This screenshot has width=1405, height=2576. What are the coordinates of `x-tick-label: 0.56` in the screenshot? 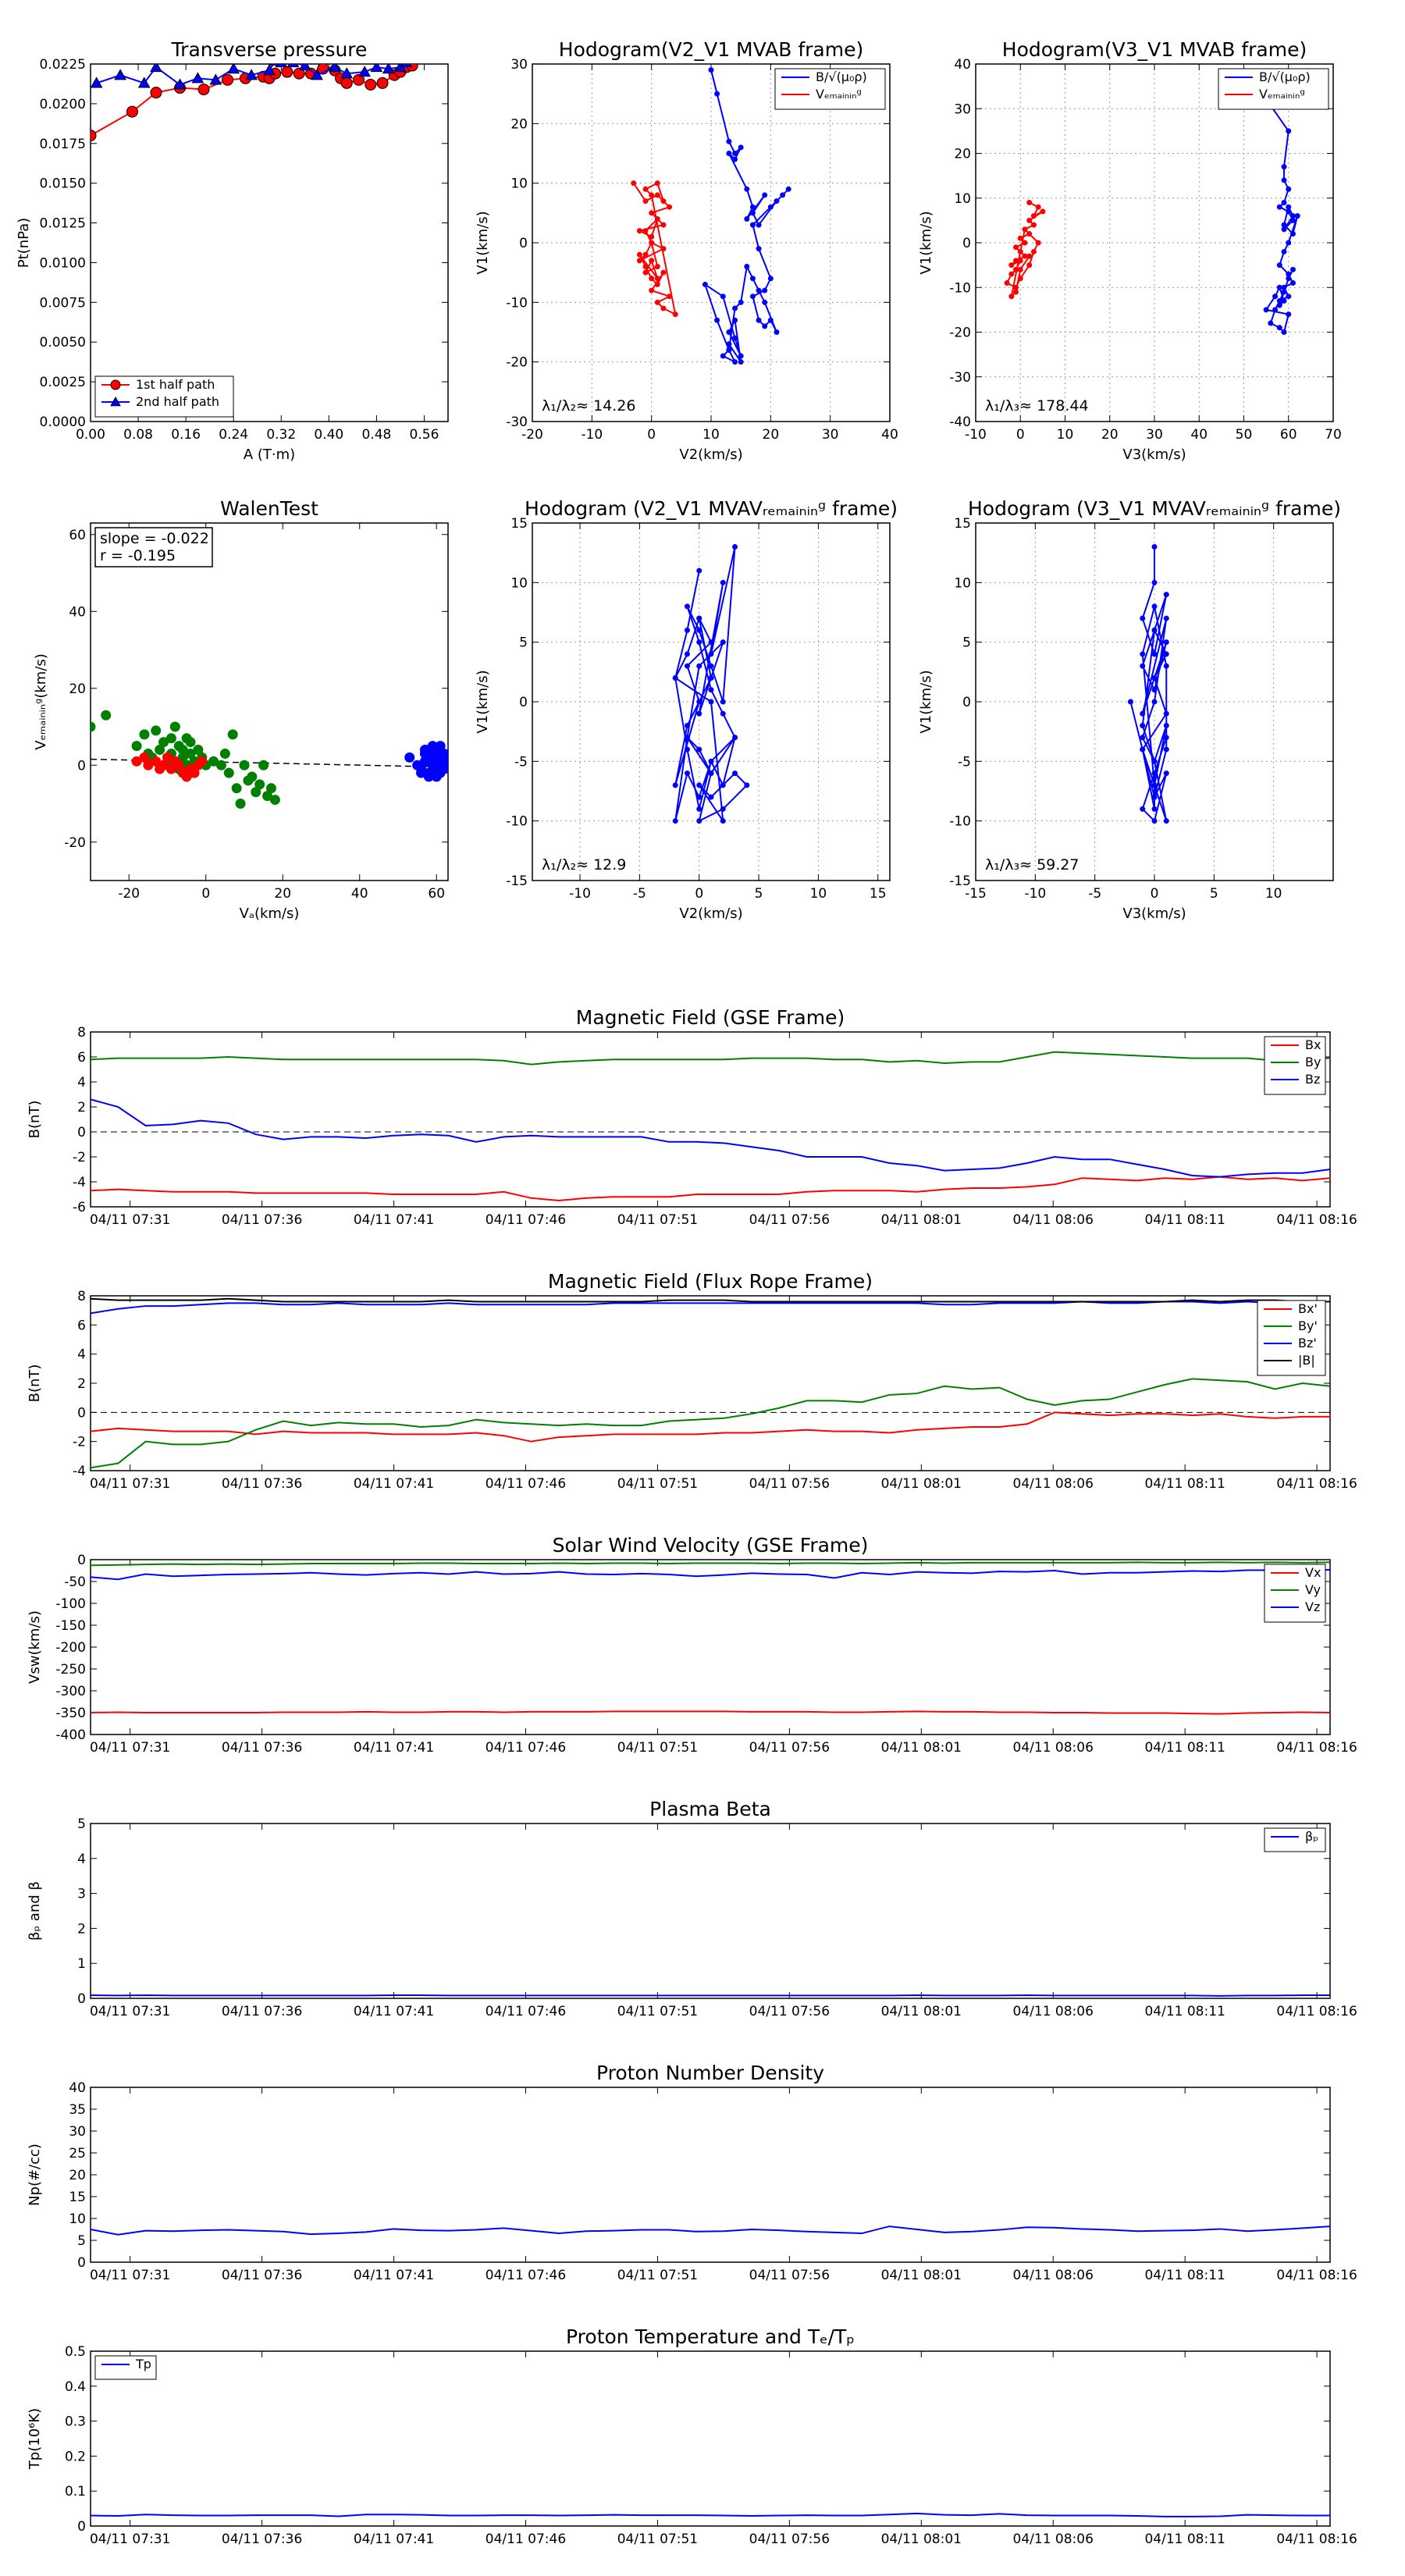 It's located at (424, 435).